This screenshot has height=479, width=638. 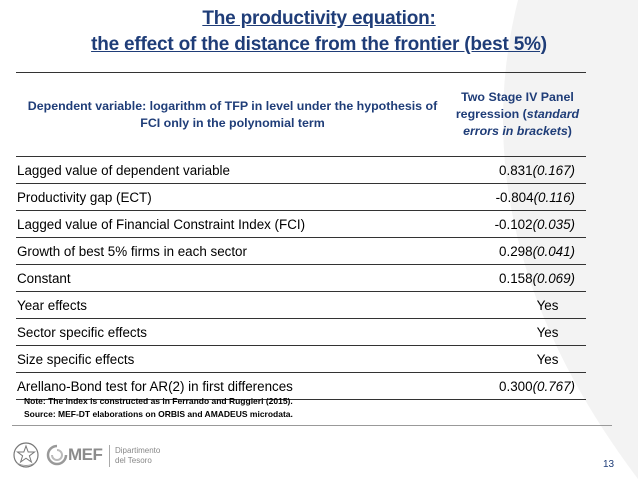 What do you see at coordinates (301, 359) in the screenshot?
I see `table-row: Size specific effects Yes` at bounding box center [301, 359].